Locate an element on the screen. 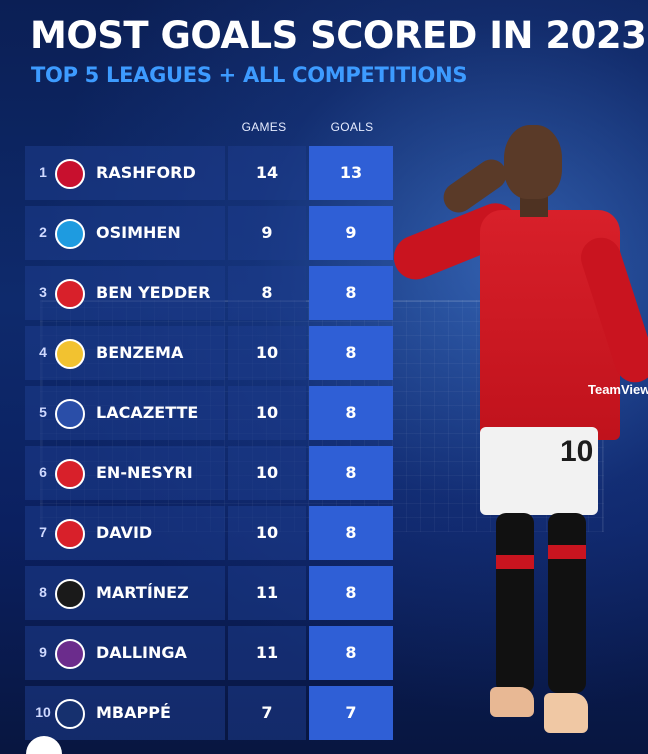  napoli-crest-icon is located at coordinates (70, 234).